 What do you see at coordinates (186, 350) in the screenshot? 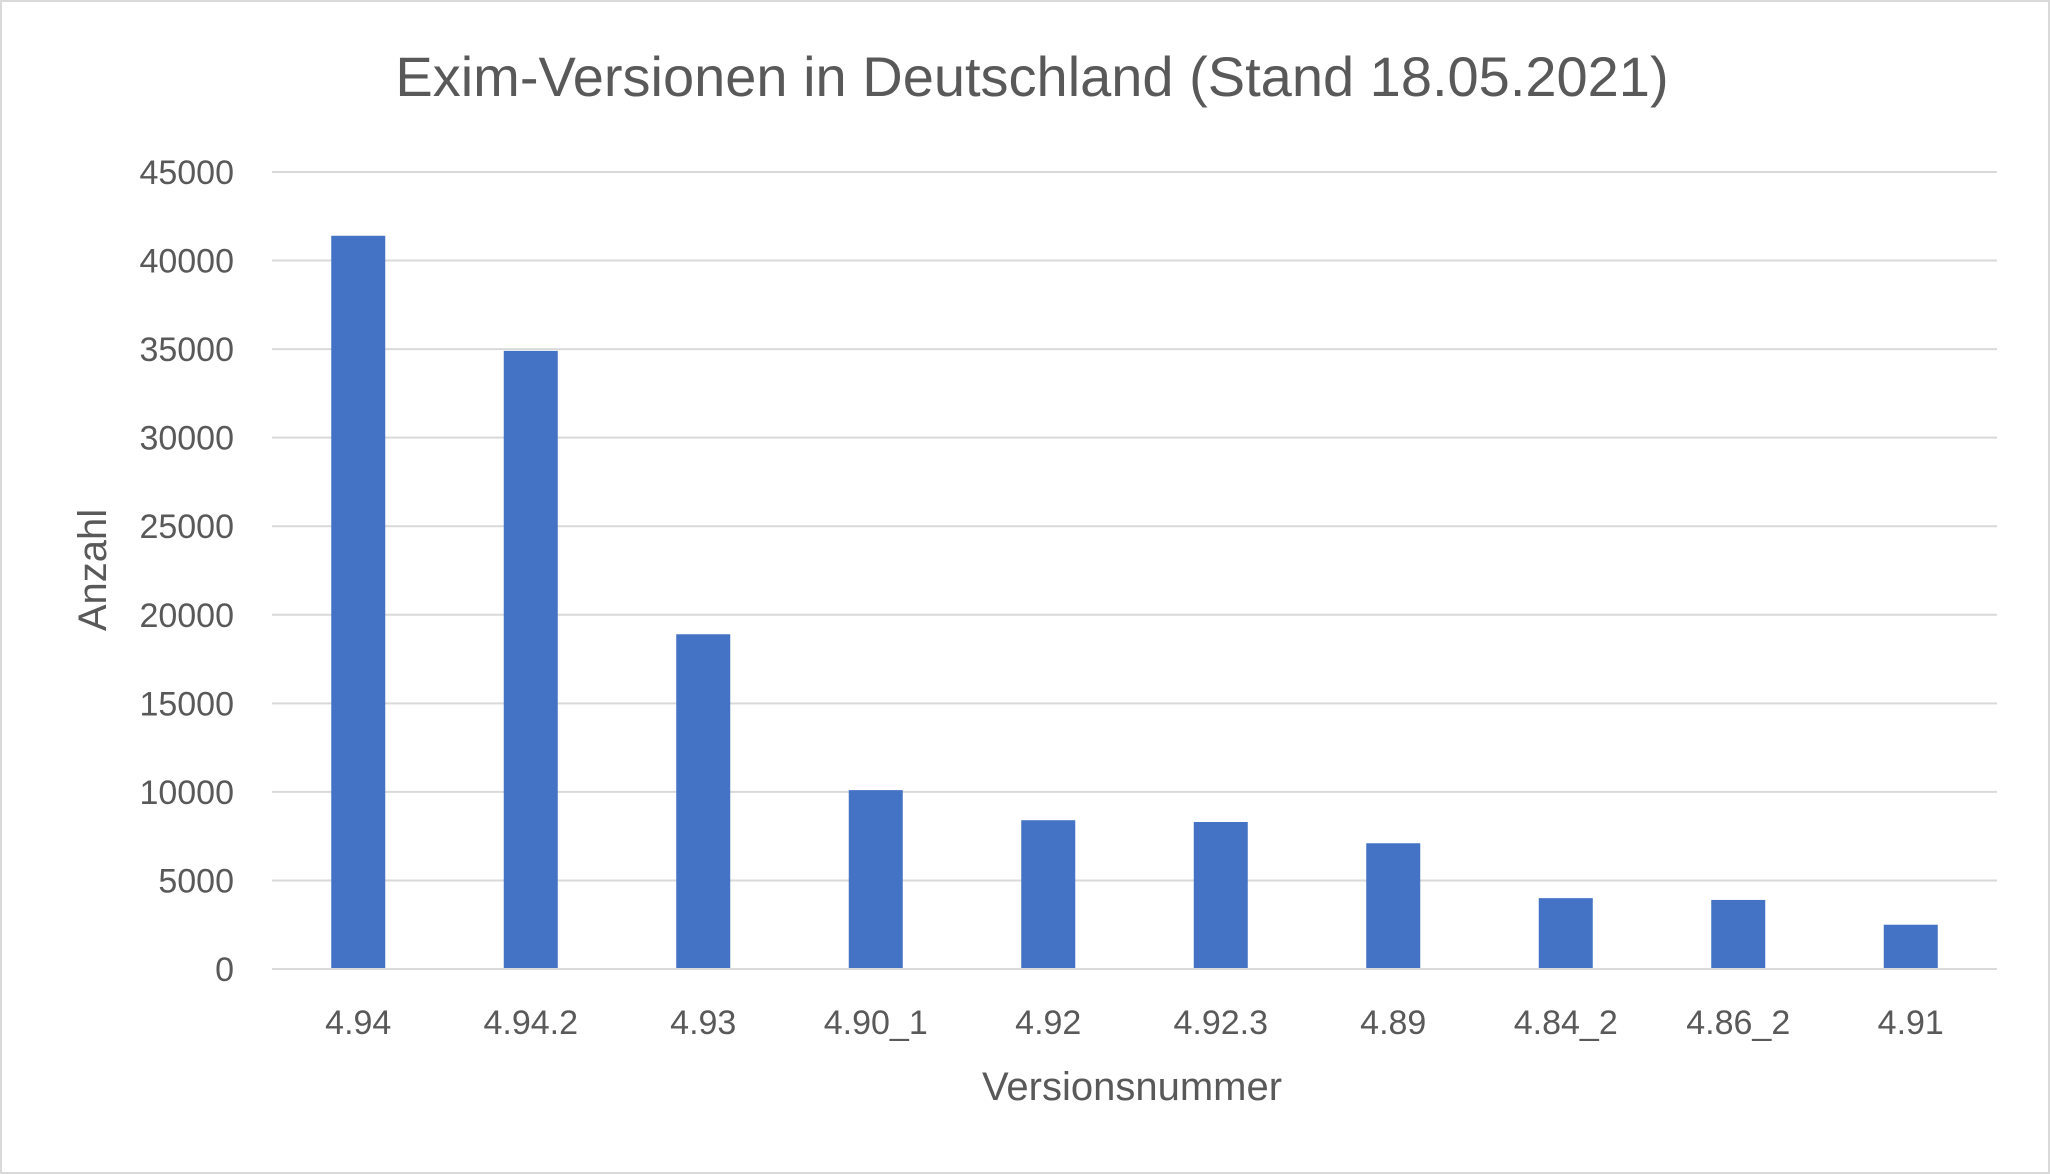
I see `y-tick-label: 35000` at bounding box center [186, 350].